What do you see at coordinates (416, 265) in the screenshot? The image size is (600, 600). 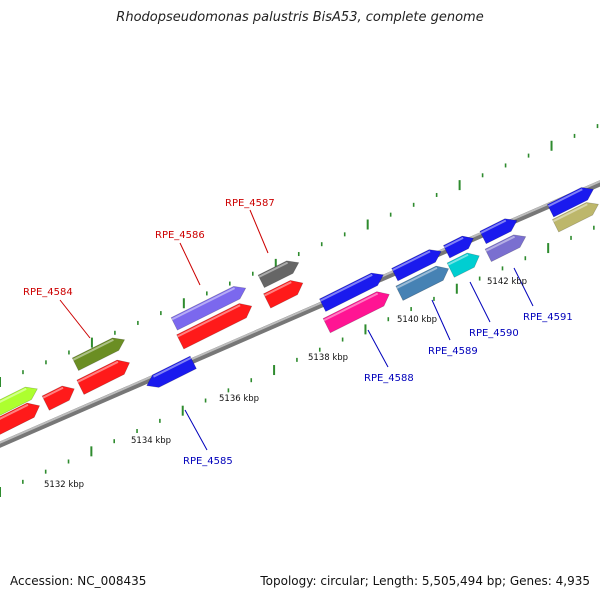 I see `gene-blue-b` at bounding box center [416, 265].